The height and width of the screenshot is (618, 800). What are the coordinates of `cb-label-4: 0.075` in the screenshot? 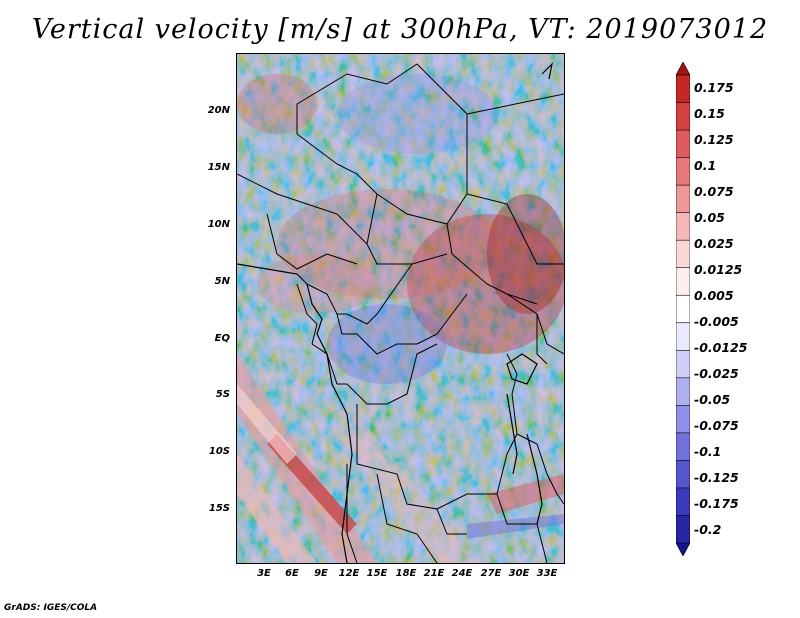 It's located at (714, 191).